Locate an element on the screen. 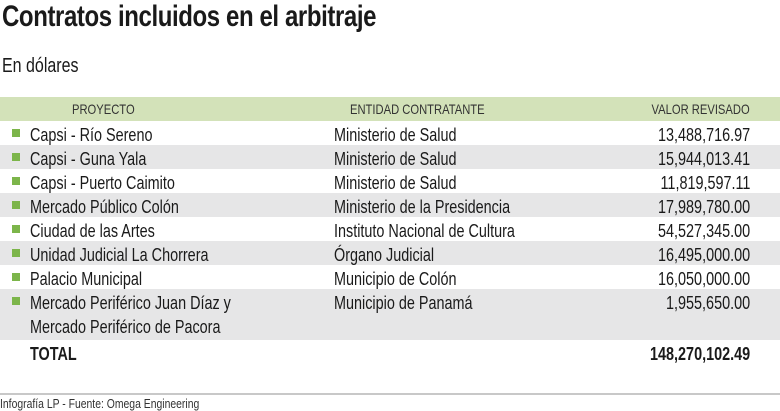  footer-divider is located at coordinates (390, 394).